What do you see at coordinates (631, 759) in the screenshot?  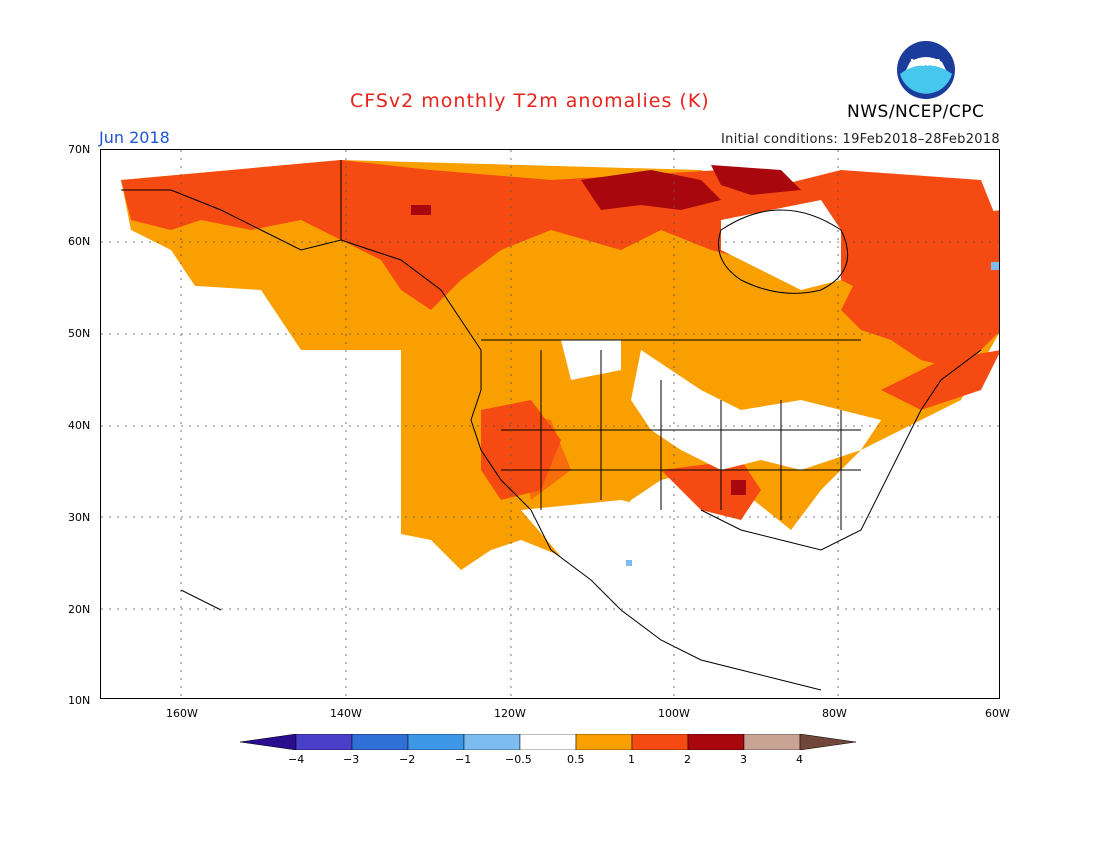 I see `colorbar-label: 1` at bounding box center [631, 759].